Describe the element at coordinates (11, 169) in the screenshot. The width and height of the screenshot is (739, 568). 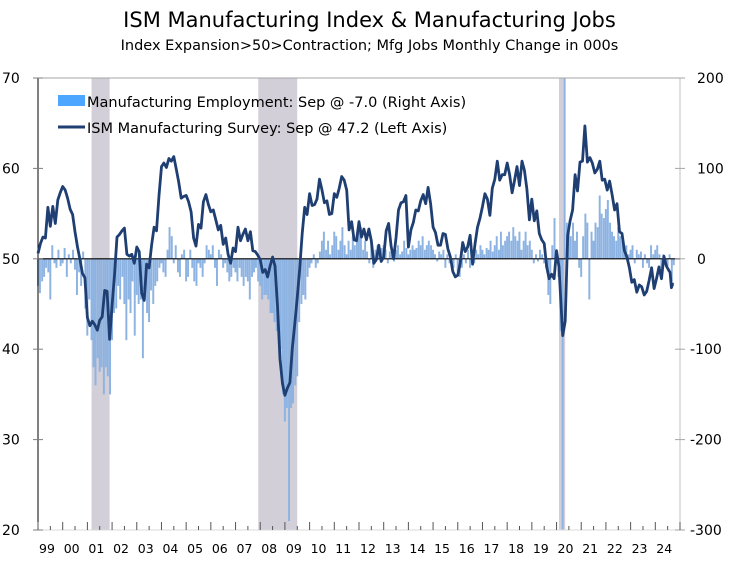
I see `left-tick-label: 60` at that location.